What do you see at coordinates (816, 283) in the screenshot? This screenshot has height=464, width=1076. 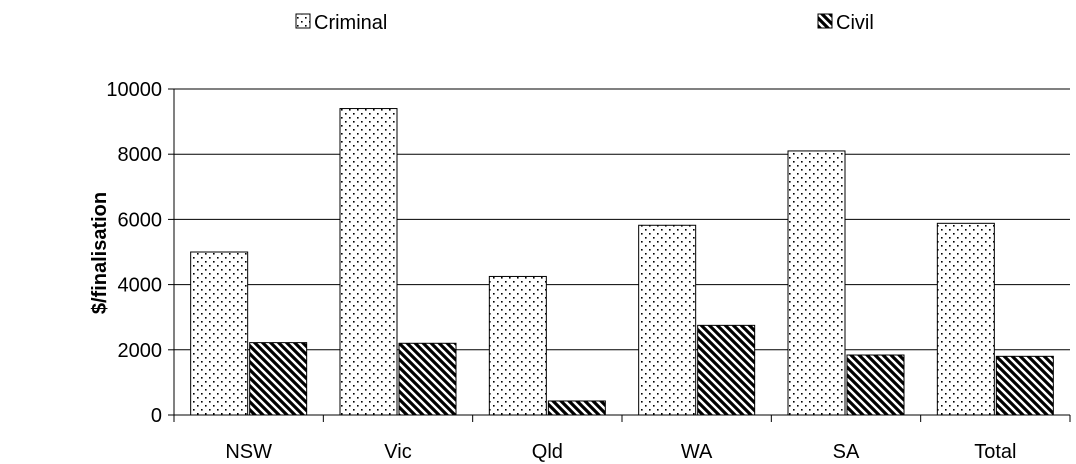 I see `bar-criminal-sa` at bounding box center [816, 283].